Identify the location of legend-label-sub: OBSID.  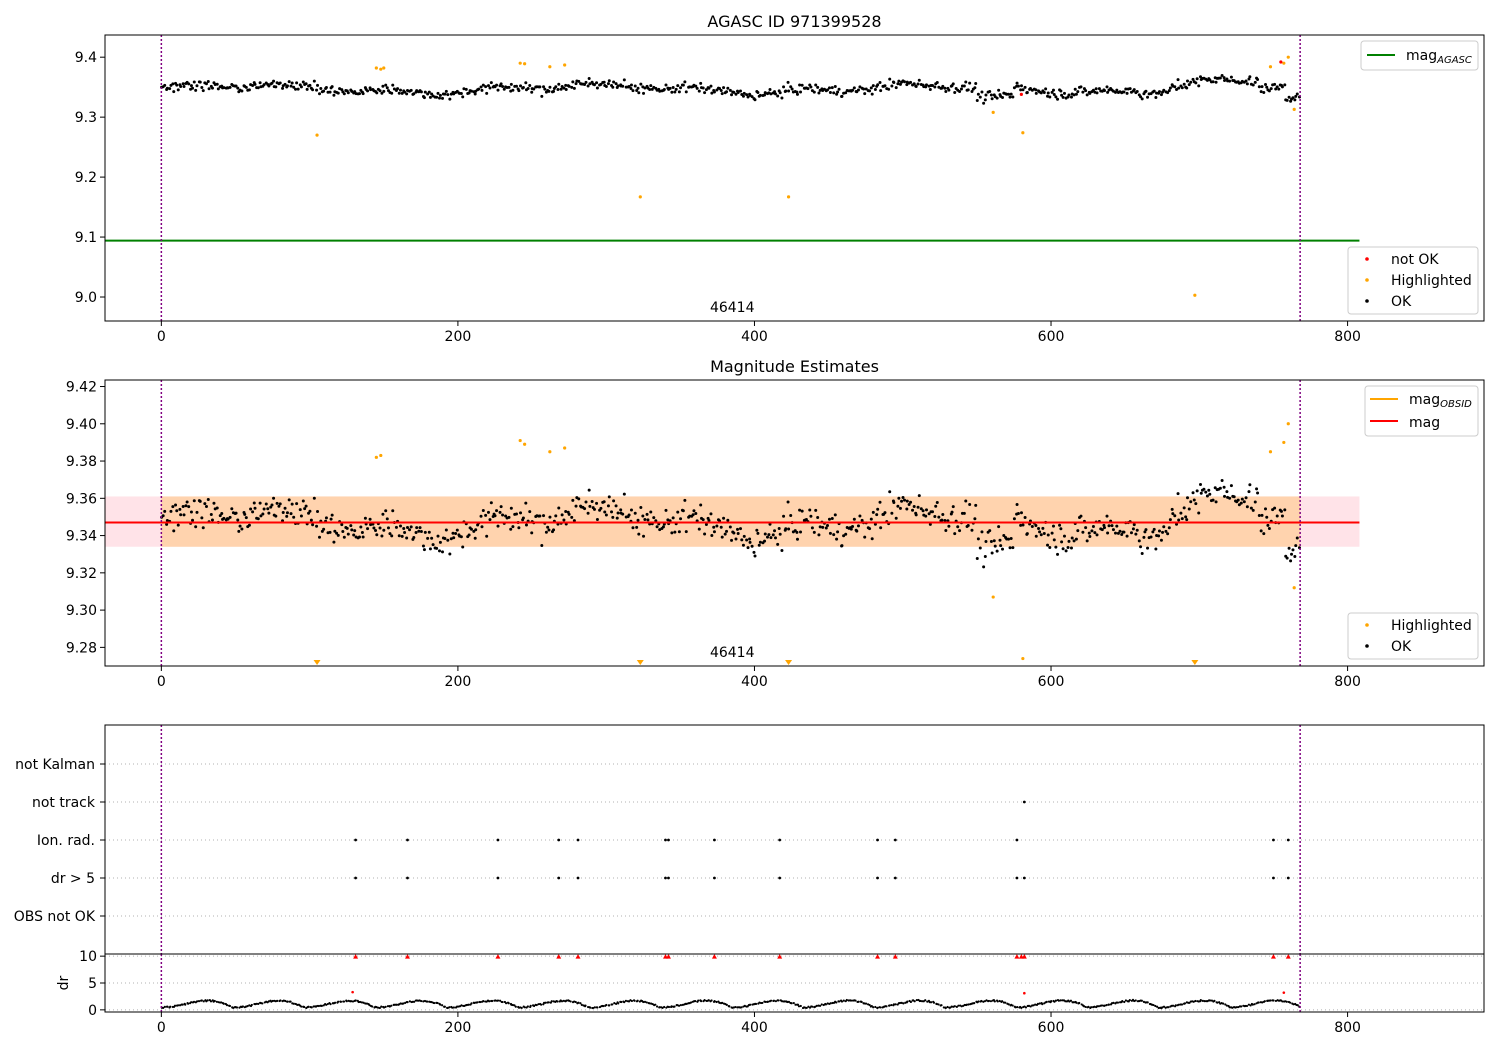
(1456, 404).